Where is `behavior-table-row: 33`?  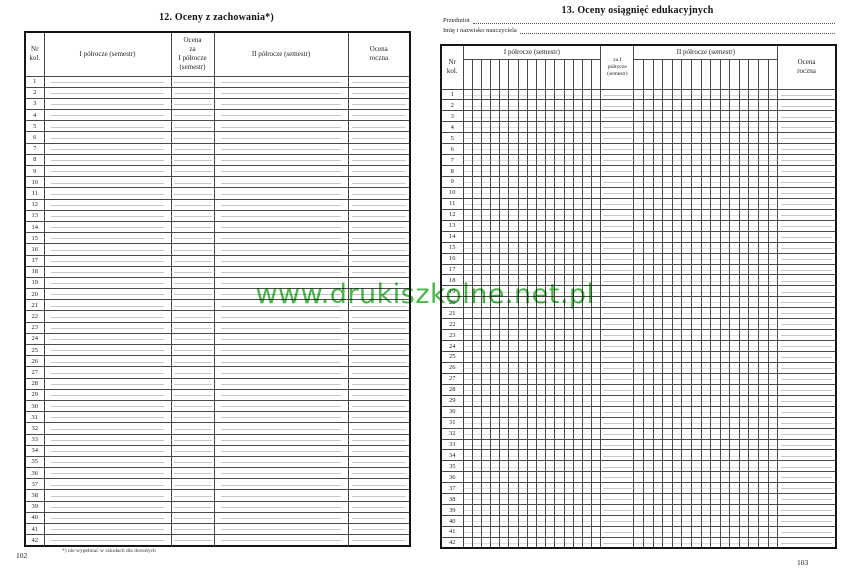 behavior-table-row: 33 is located at coordinates (217, 439).